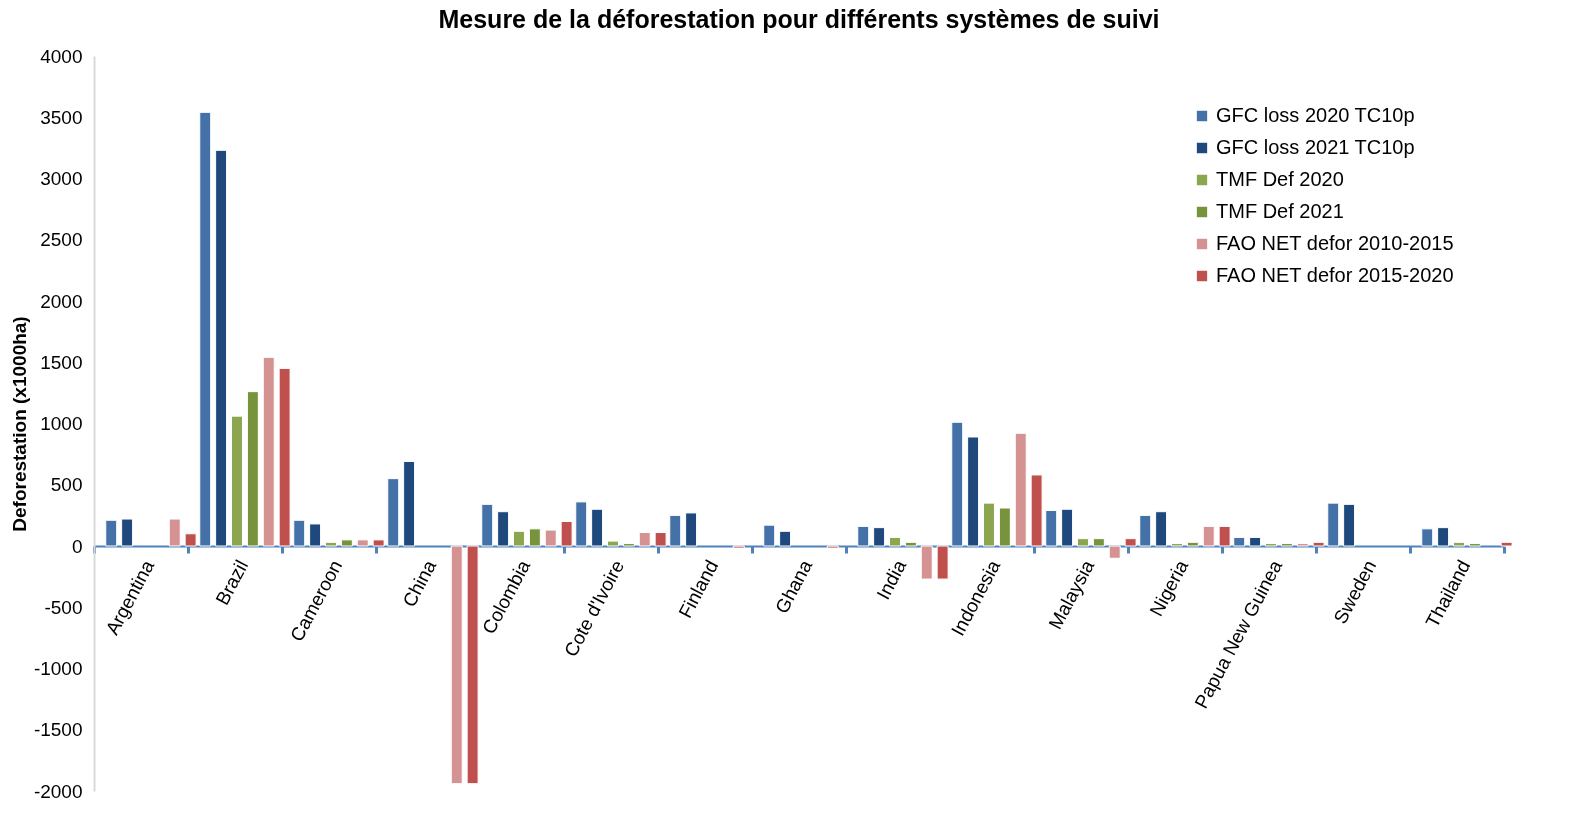  What do you see at coordinates (77, 546) in the screenshot?
I see `y-tick-label: 0` at bounding box center [77, 546].